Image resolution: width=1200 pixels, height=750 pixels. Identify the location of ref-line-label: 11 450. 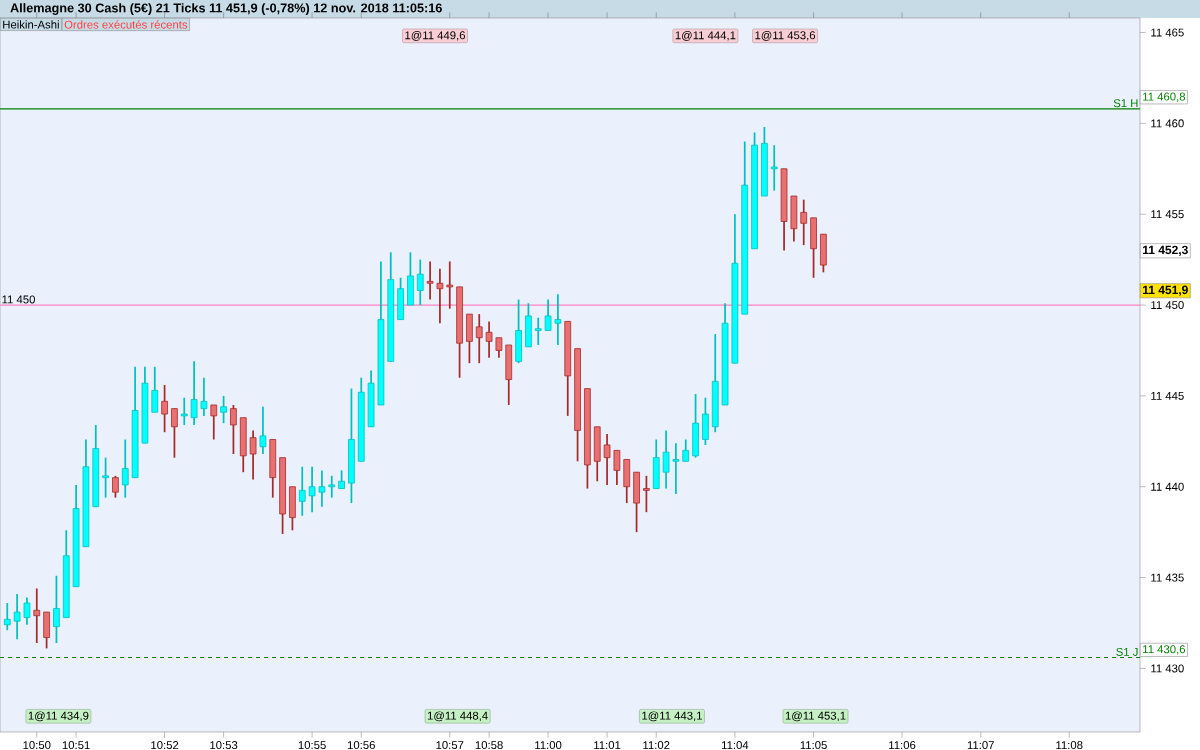
(18, 299).